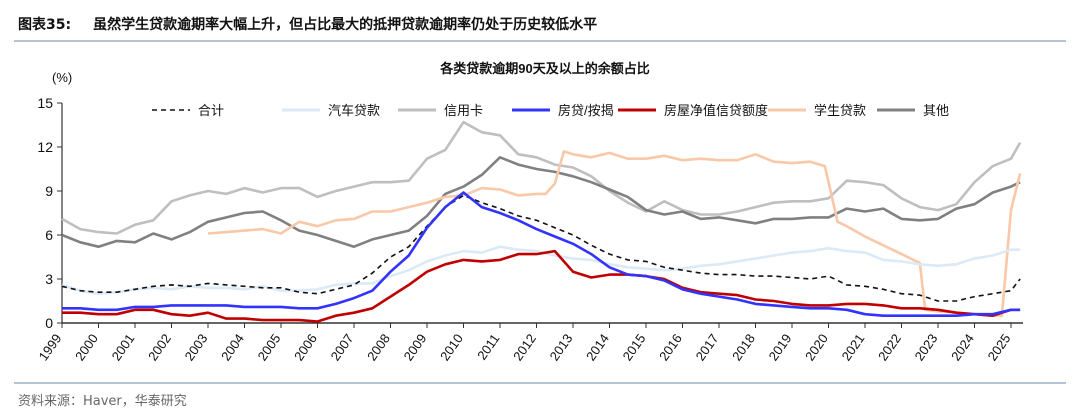 The image size is (1080, 415). I want to click on x-tick-label: 2014, so click(597, 347).